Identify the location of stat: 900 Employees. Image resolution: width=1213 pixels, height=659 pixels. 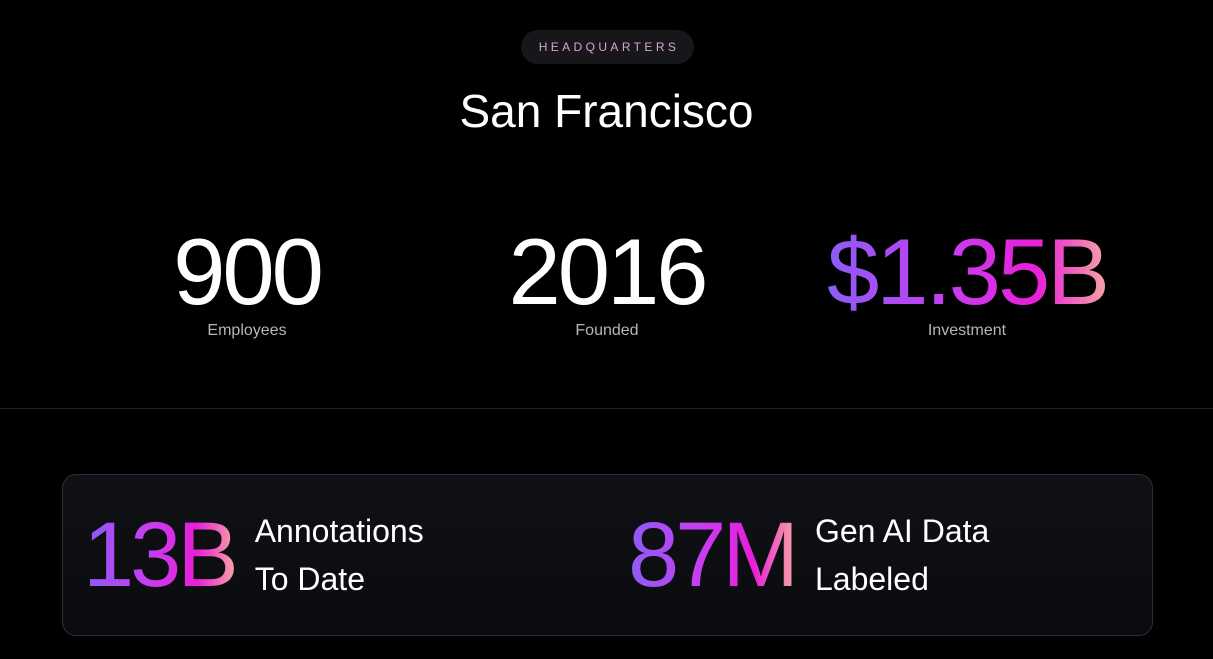
(247, 281).